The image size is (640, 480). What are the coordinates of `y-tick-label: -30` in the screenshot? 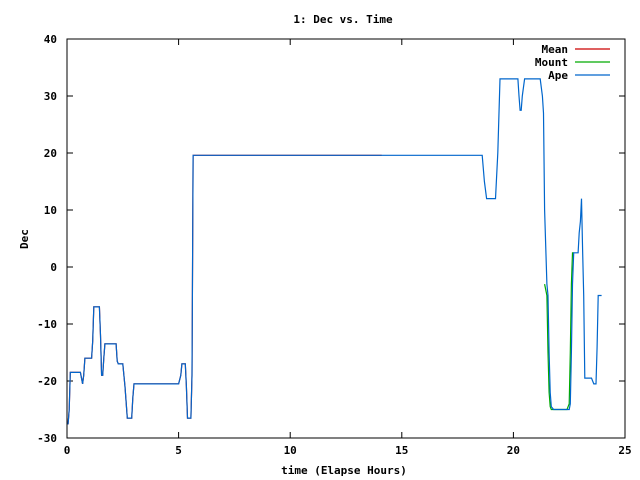 It's located at (47, 438).